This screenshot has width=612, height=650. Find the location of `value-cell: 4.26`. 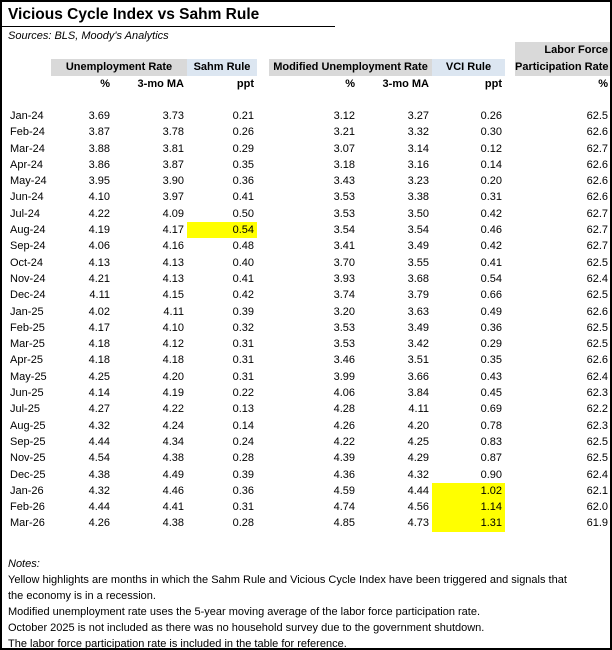

value-cell: 4.26 is located at coordinates (99, 523).